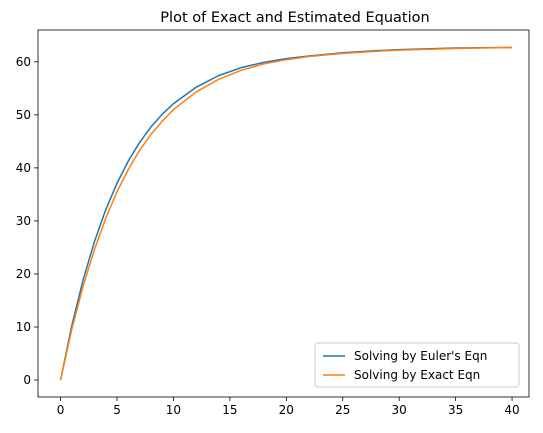 Image resolution: width=543 pixels, height=433 pixels. What do you see at coordinates (23, 168) in the screenshot?
I see `y-tick-label: 40` at bounding box center [23, 168].